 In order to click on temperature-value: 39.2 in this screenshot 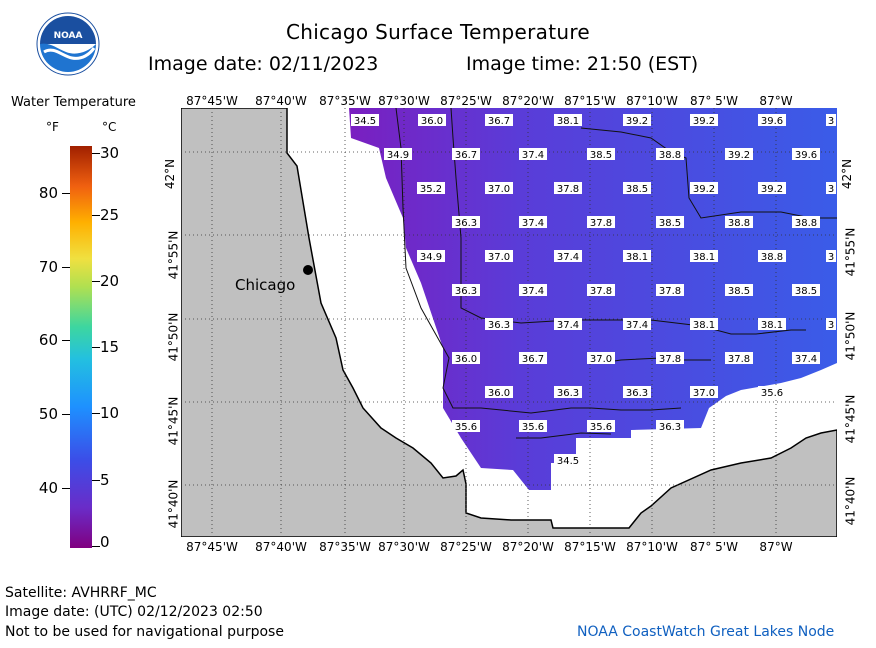, I will do `click(739, 155)`.